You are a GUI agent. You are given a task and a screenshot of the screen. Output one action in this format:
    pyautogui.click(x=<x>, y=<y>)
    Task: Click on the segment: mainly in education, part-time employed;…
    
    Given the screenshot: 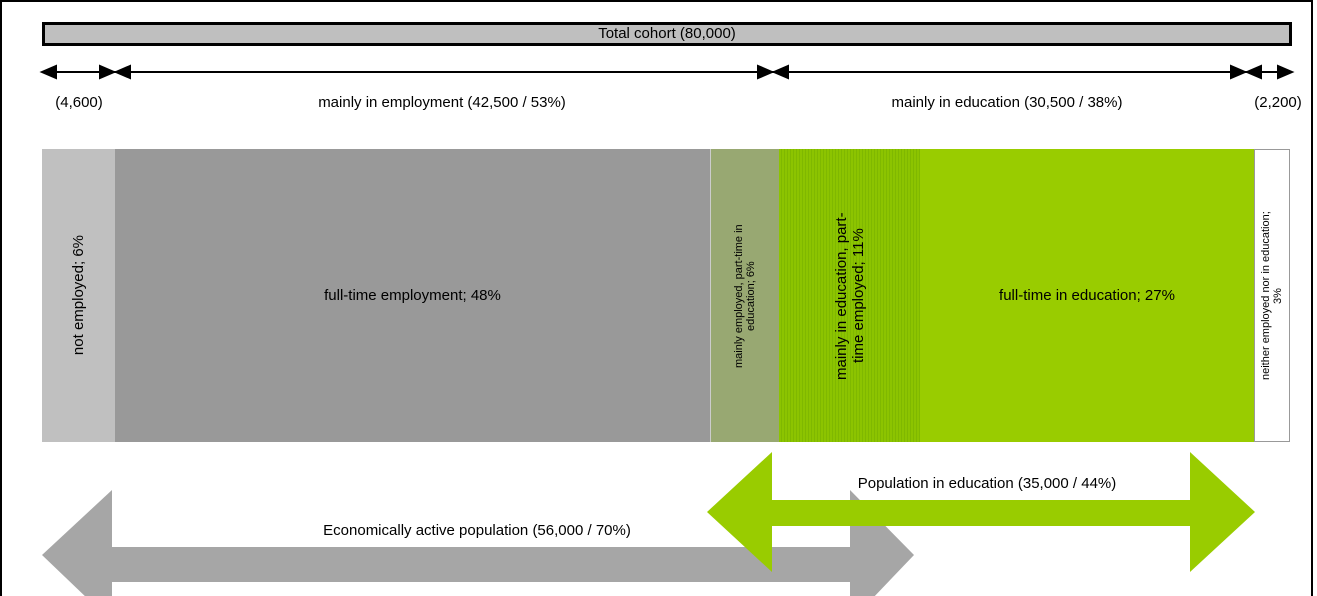 What is the action you would take?
    pyautogui.click(x=849, y=295)
    